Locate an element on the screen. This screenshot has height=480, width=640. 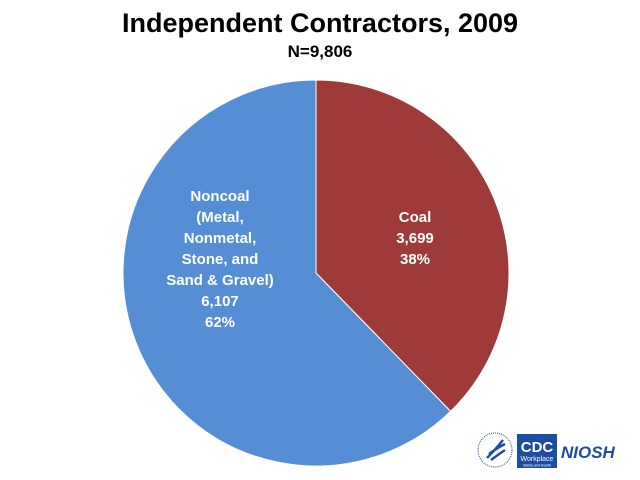
chart-title: Independent Contractors, 2009 is located at coordinates (320, 23).